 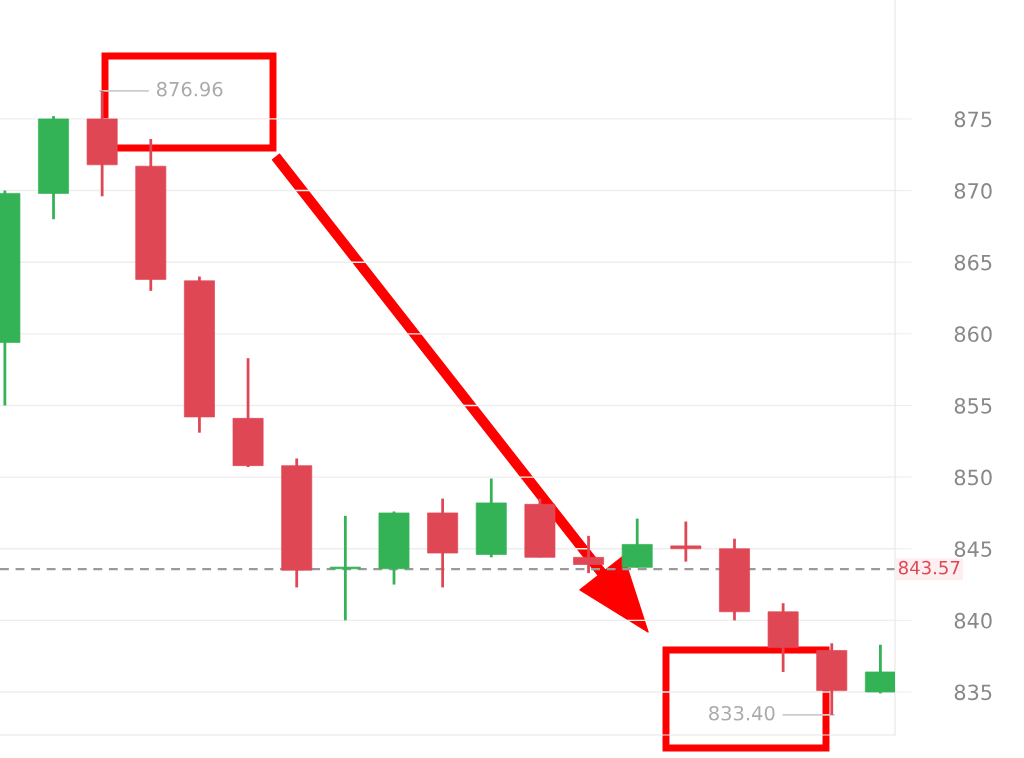 I want to click on y-tick-label: 835, so click(x=973, y=692).